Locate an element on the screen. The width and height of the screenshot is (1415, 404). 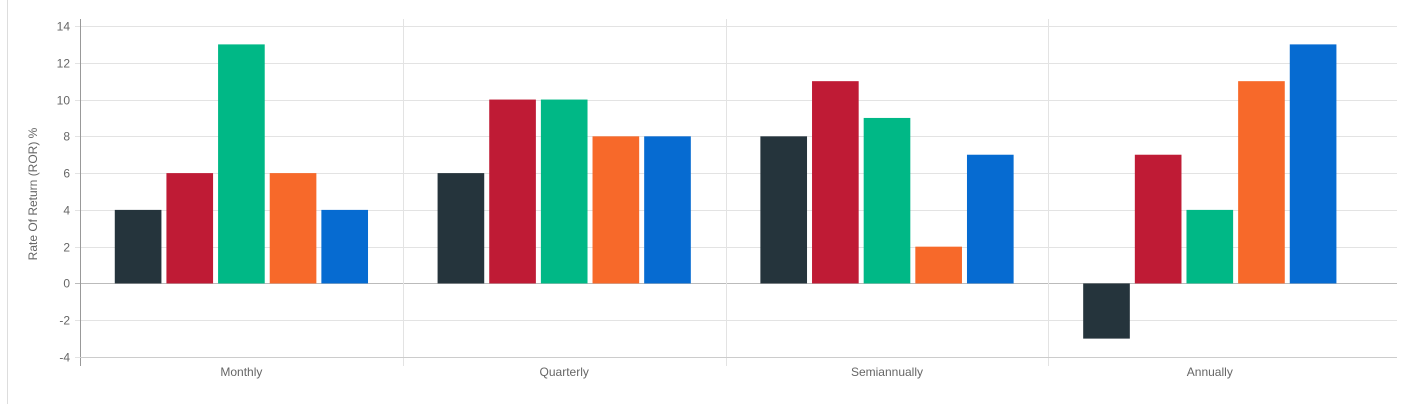
y-tick-label: 14 is located at coordinates (64, 27).